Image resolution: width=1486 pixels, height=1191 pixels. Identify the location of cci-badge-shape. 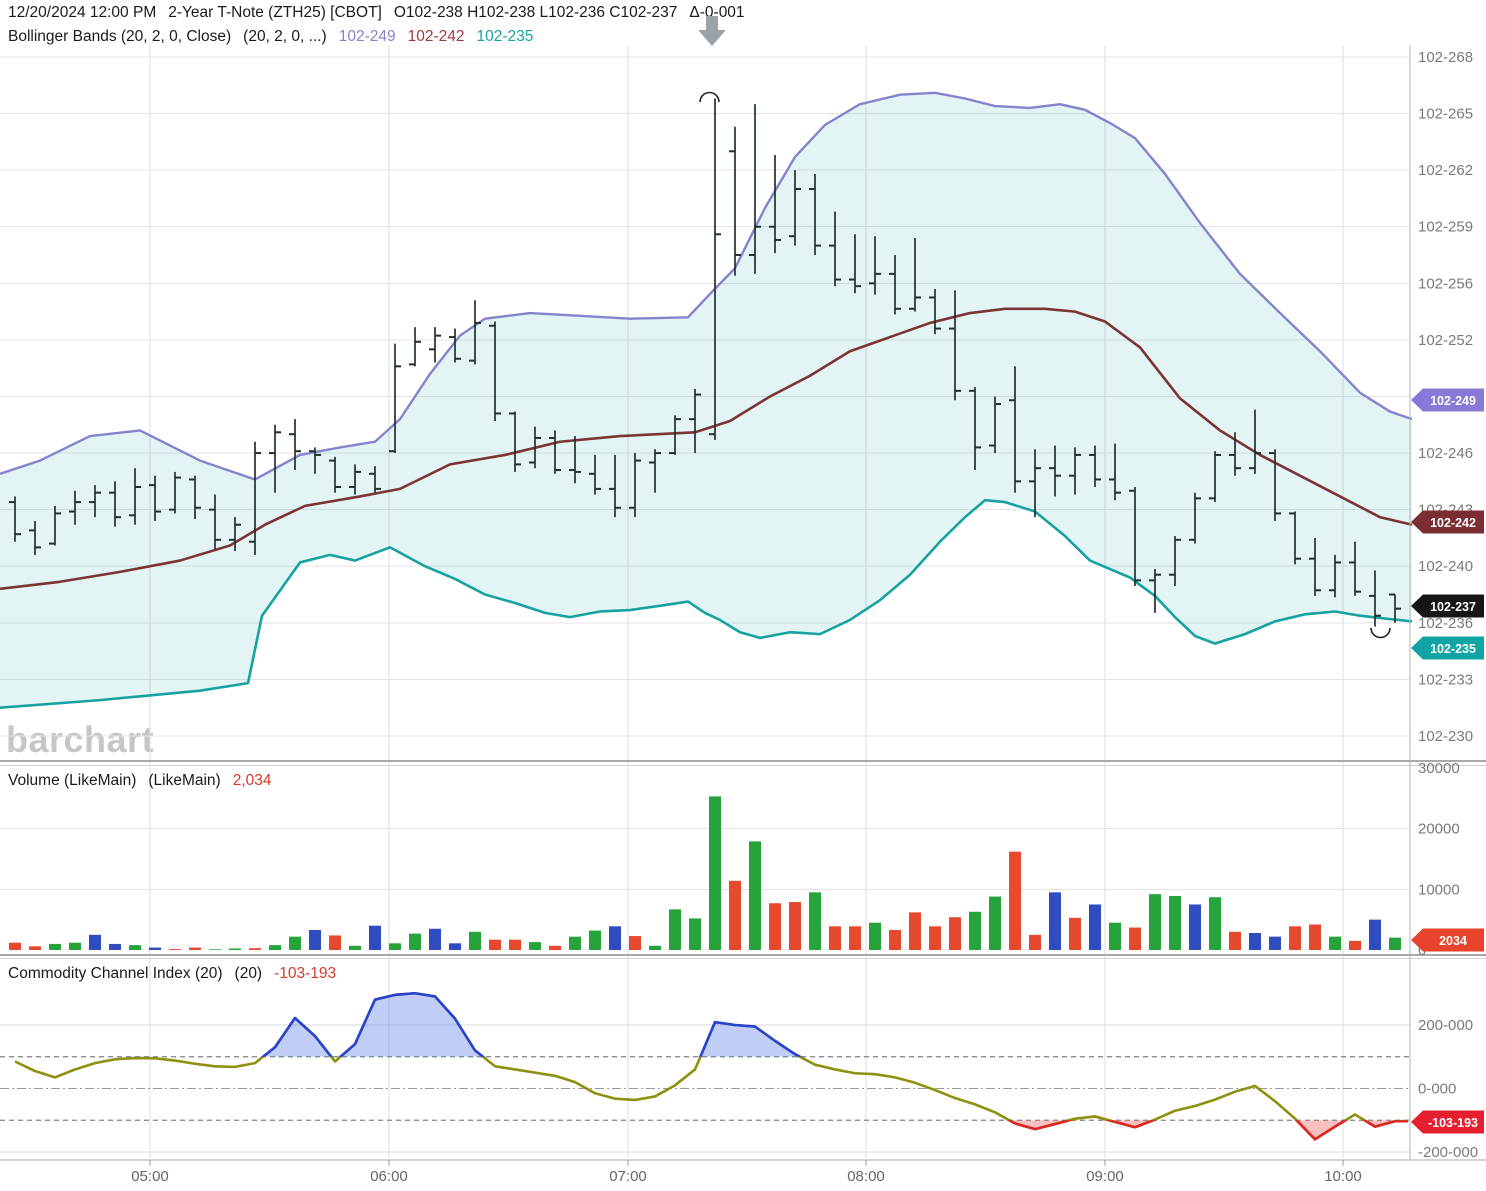
(1447, 1122).